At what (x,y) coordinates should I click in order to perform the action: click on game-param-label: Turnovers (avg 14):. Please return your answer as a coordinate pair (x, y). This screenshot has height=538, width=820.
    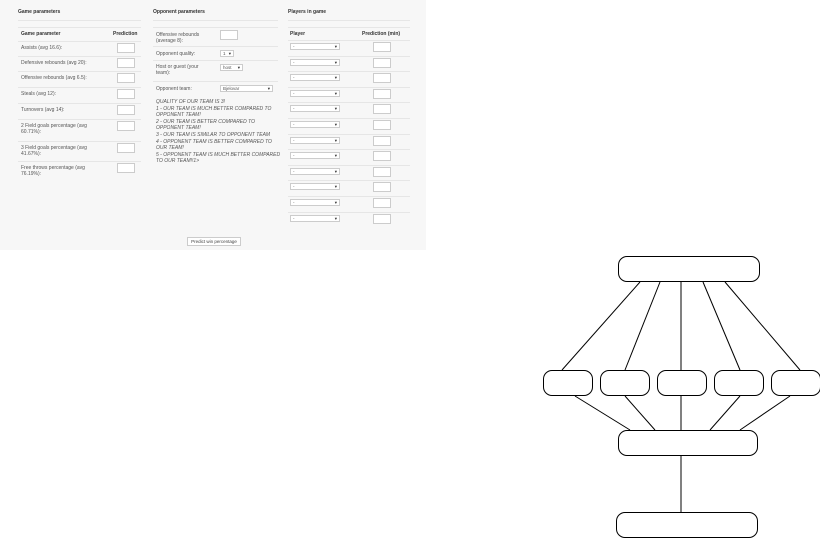
    Looking at the image, I should click on (43, 110).